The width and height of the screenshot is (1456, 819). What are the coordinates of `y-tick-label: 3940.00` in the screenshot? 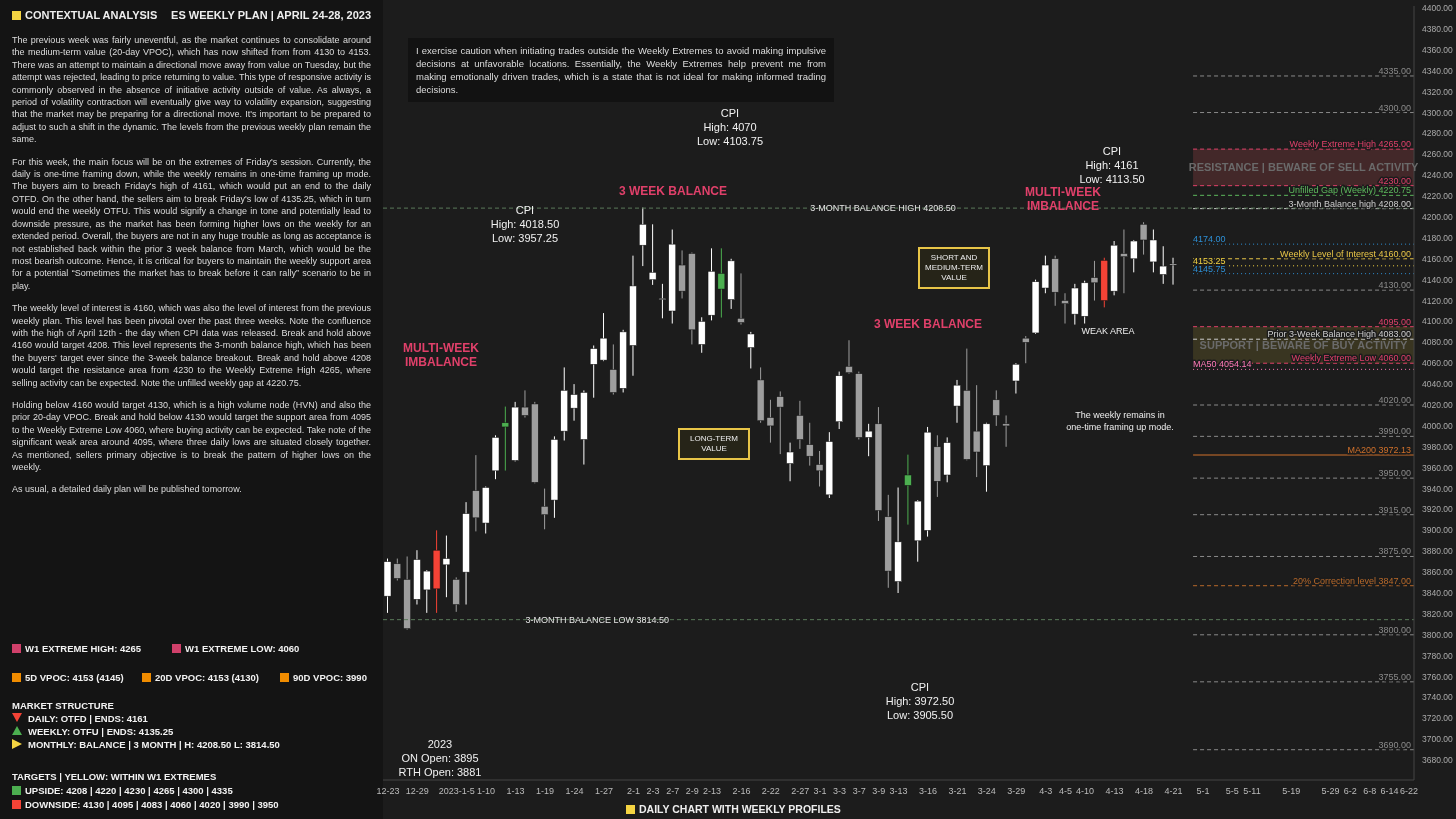 It's located at (1437, 488).